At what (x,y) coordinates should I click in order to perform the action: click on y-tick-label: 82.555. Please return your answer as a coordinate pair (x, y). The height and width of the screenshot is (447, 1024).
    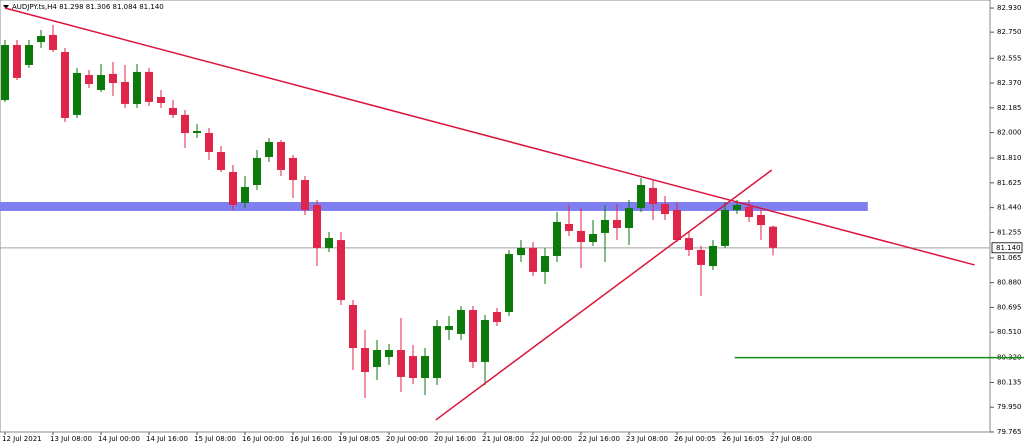
    Looking at the image, I should click on (1009, 58).